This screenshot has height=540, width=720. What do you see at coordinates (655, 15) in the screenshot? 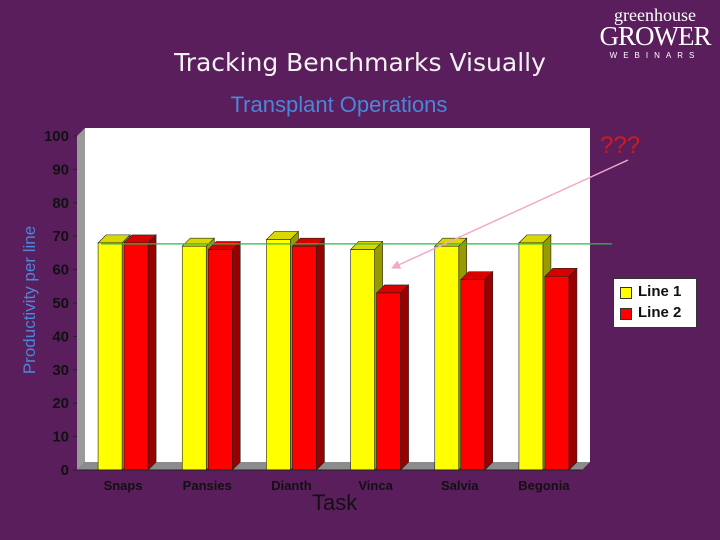
I see `brand-logo-top: greenhouse` at bounding box center [655, 15].